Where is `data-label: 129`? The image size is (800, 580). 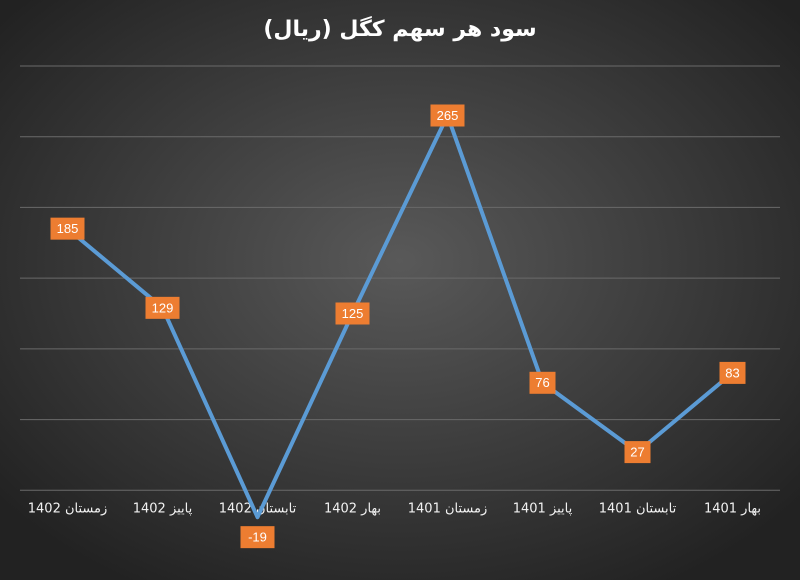 data-label: 129 is located at coordinates (163, 307).